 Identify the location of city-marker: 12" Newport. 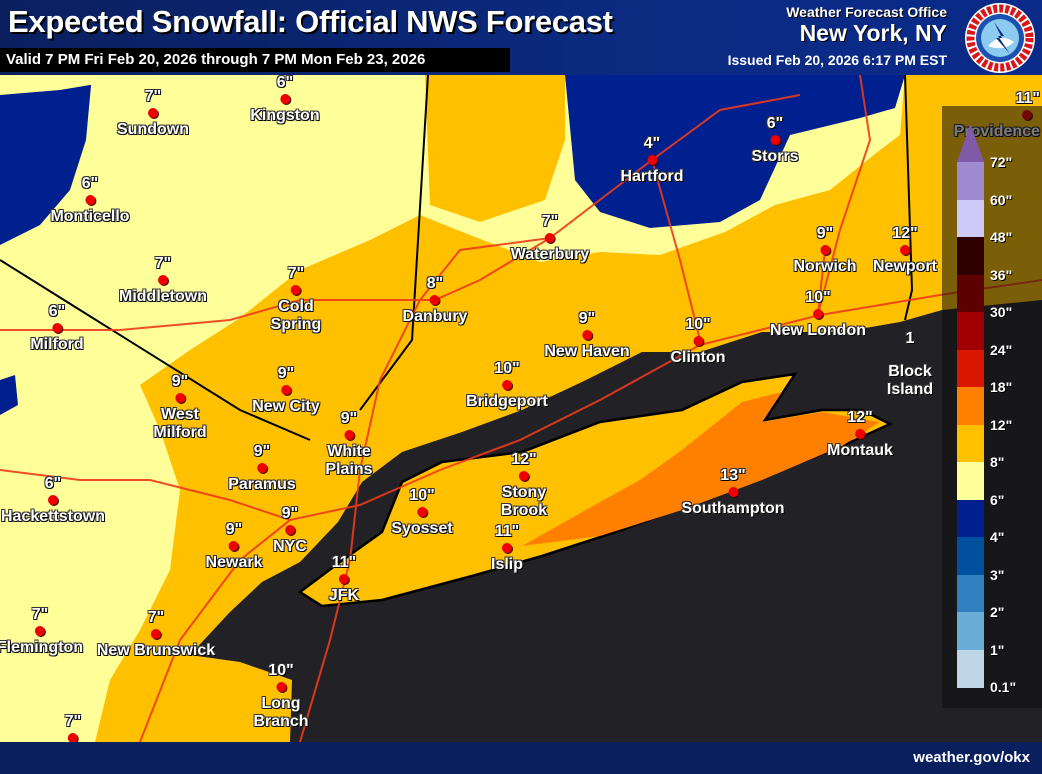
(905, 250).